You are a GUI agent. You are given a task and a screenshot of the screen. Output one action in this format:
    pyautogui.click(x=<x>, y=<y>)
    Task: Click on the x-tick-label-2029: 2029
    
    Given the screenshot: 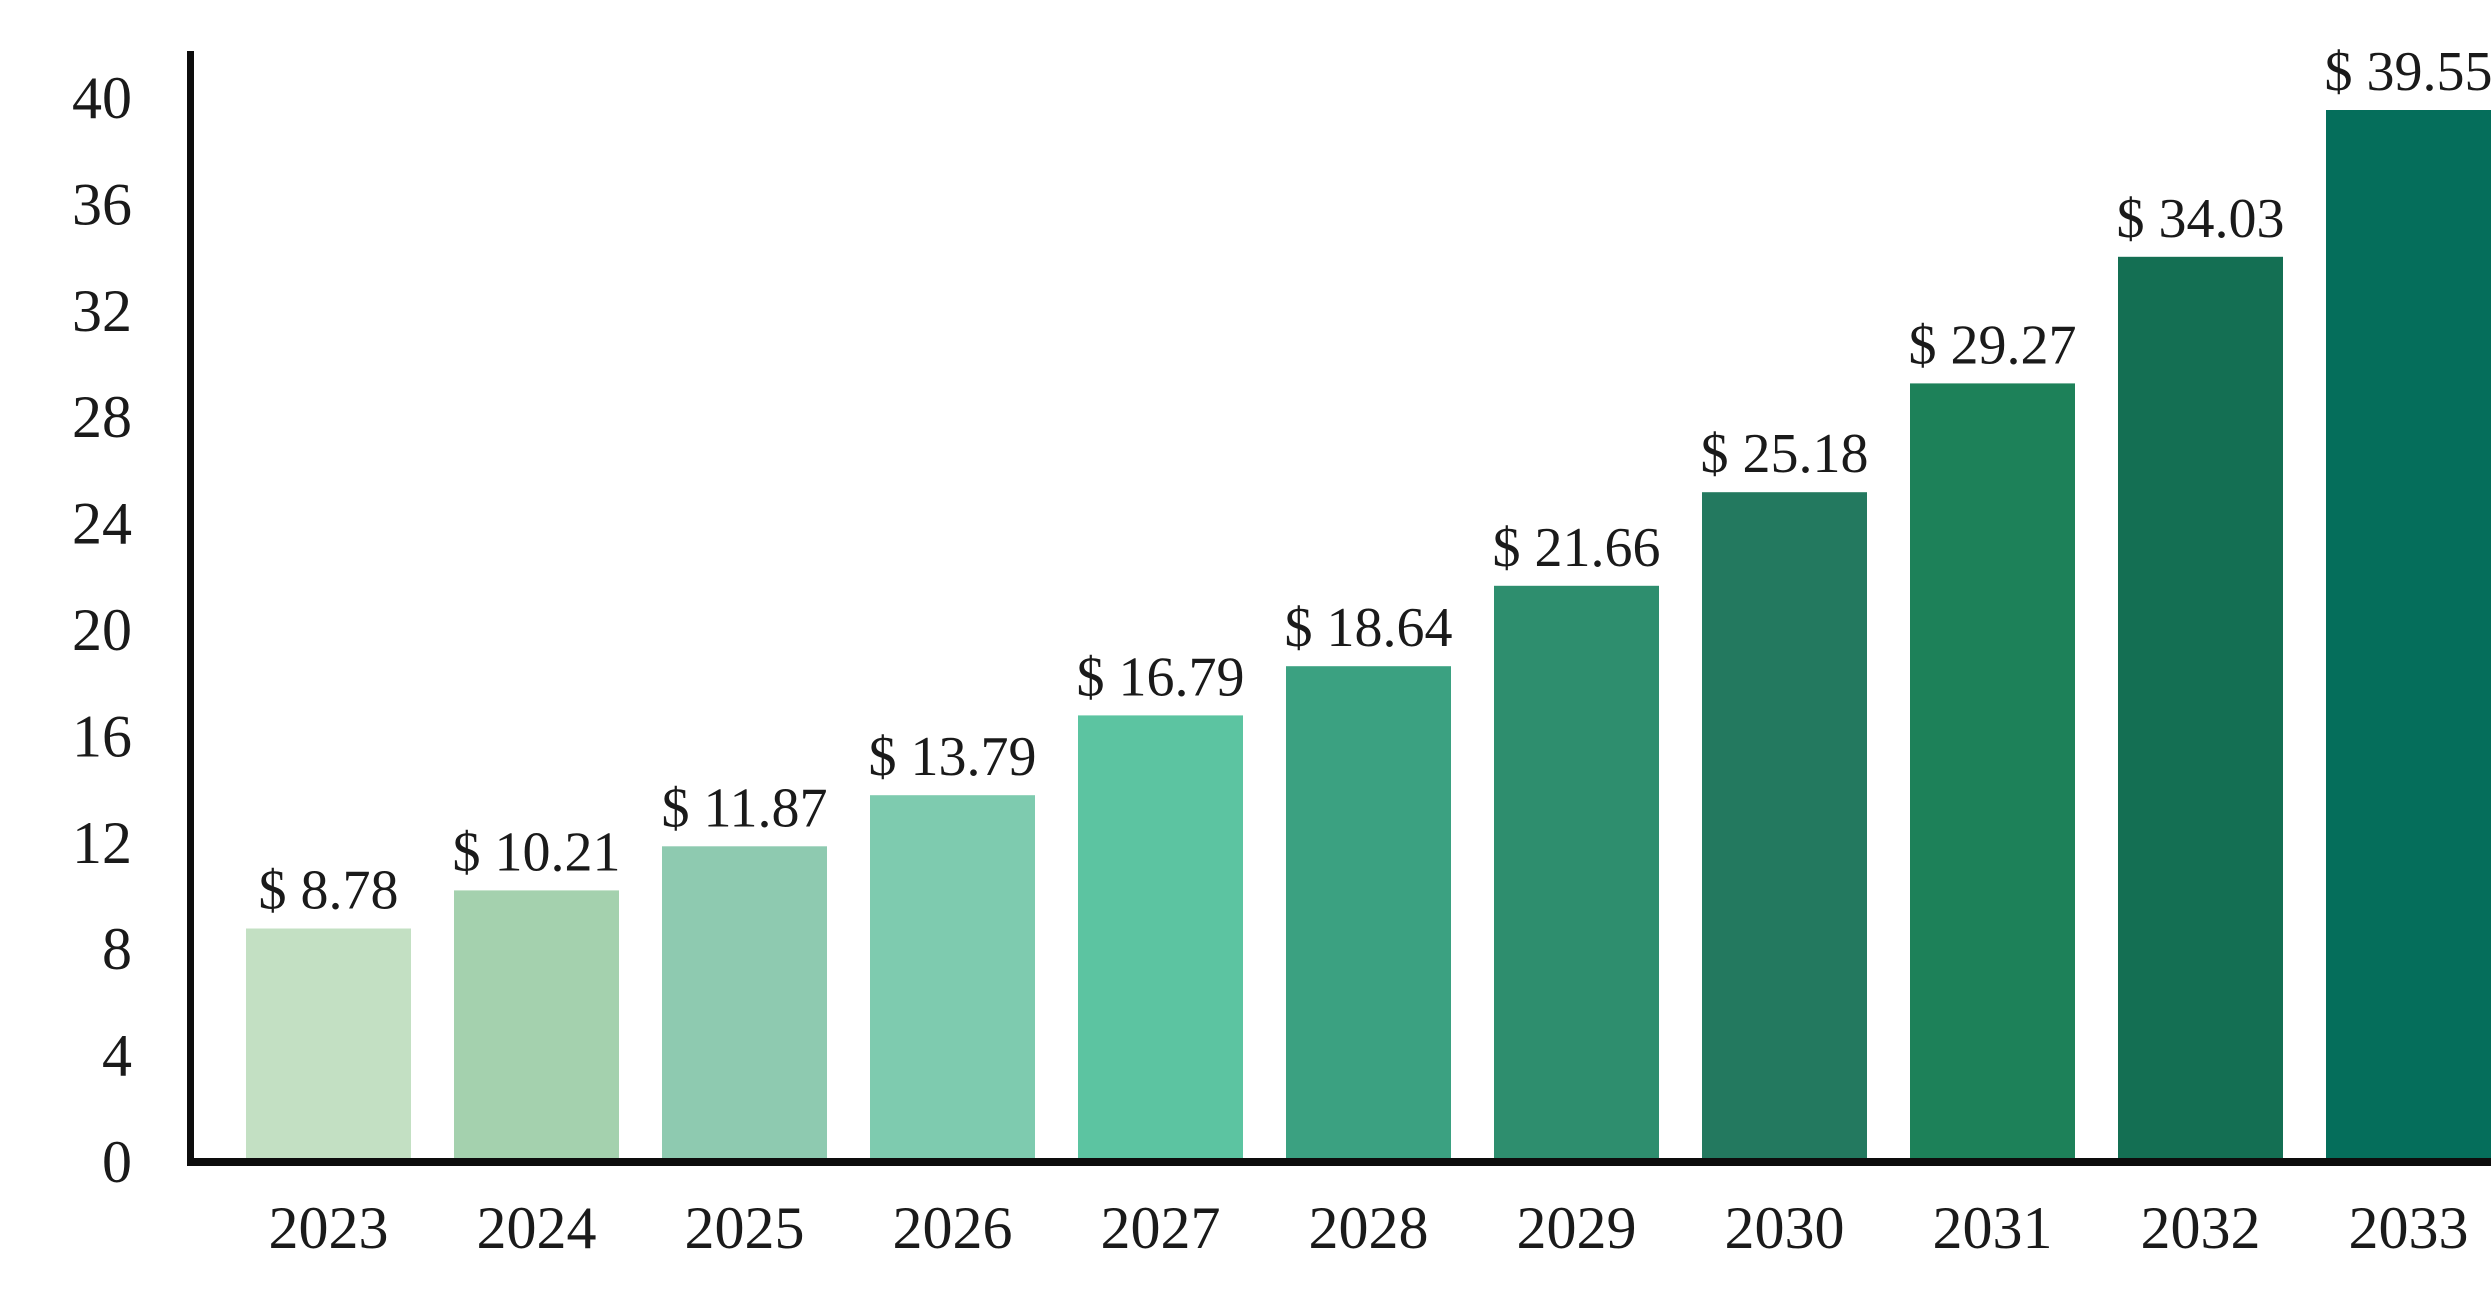 What is the action you would take?
    pyautogui.click(x=1577, y=1228)
    